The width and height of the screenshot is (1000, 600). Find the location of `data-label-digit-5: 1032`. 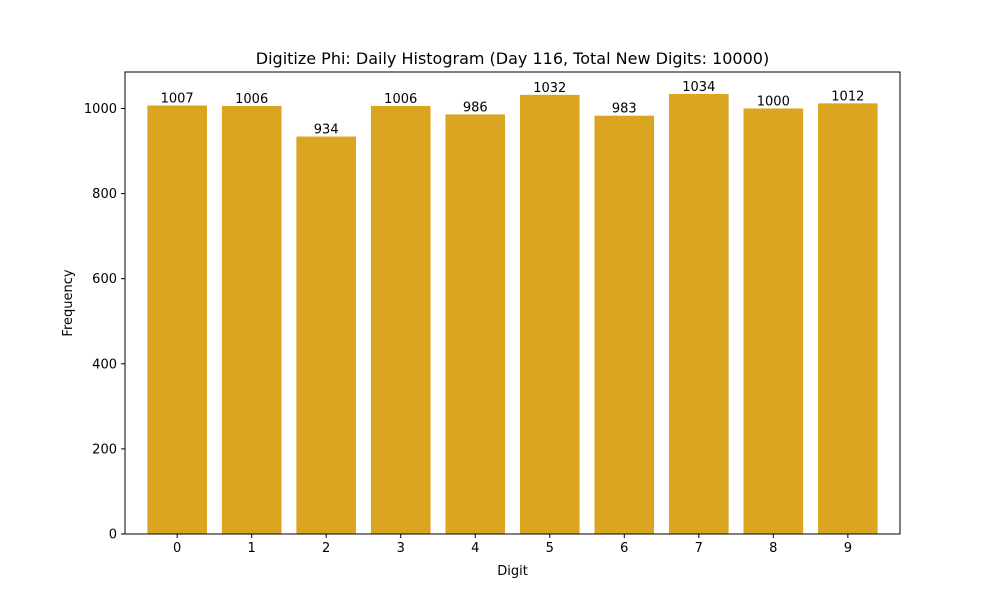

data-label-digit-5: 1032 is located at coordinates (549, 88).